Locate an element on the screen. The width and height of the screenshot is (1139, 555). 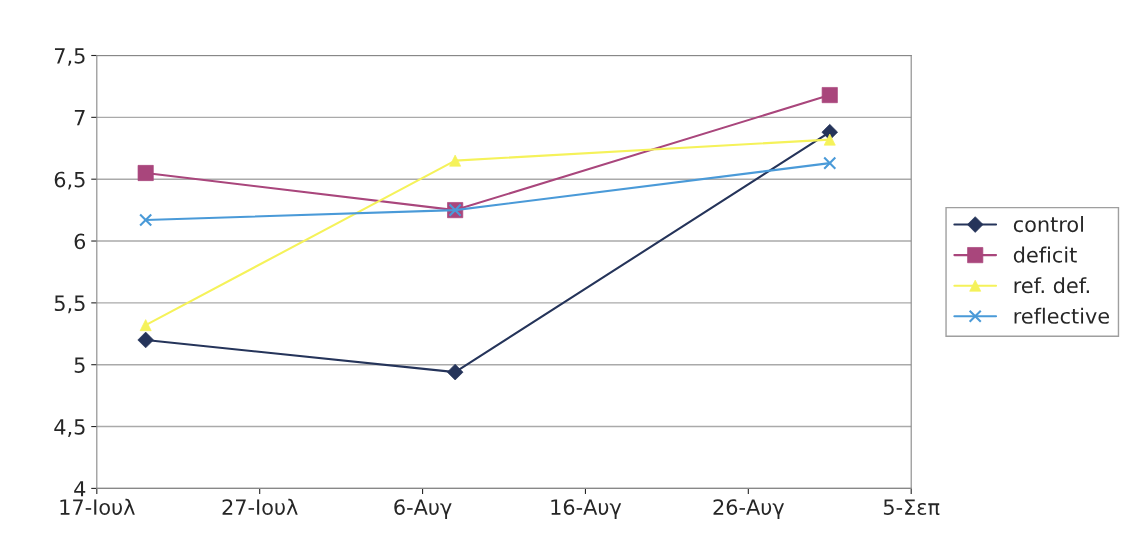
x-tick-label: 6-Αυγ is located at coordinates (423, 509).